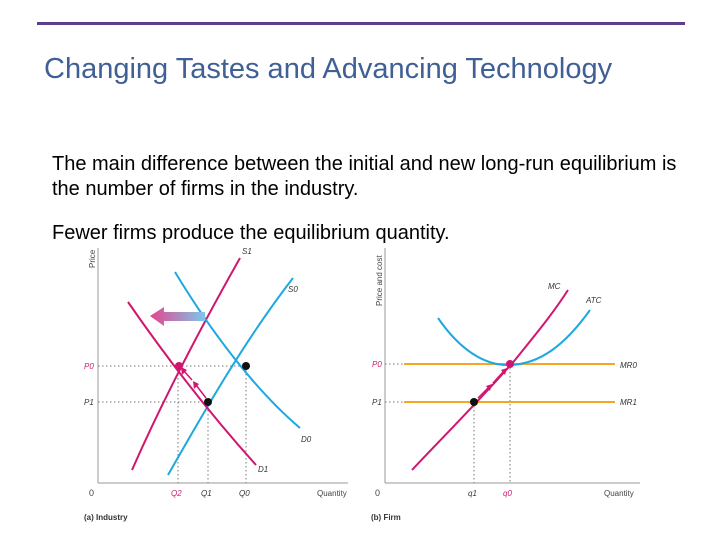 The width and height of the screenshot is (720, 540). I want to click on industry-point-q1, so click(208, 402).